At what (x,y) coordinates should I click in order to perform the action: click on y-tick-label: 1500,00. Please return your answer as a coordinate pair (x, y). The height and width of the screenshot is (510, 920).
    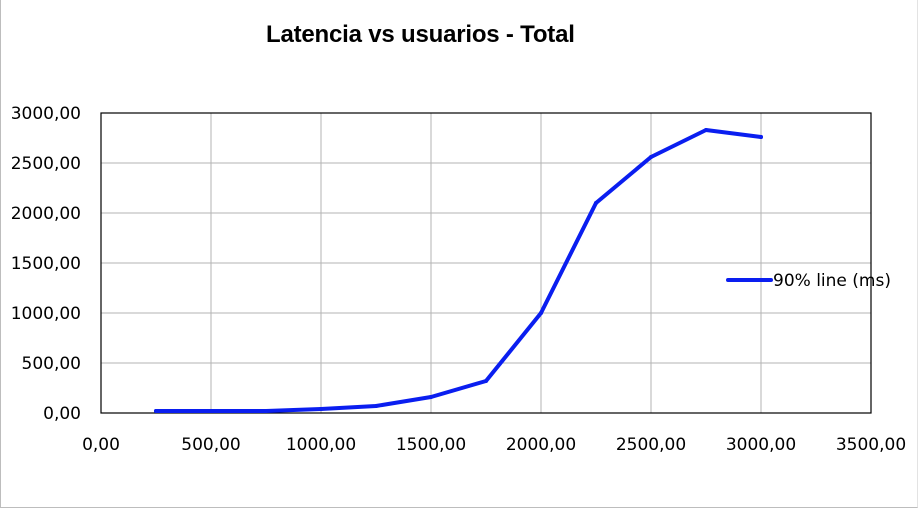
    Looking at the image, I should click on (46, 264).